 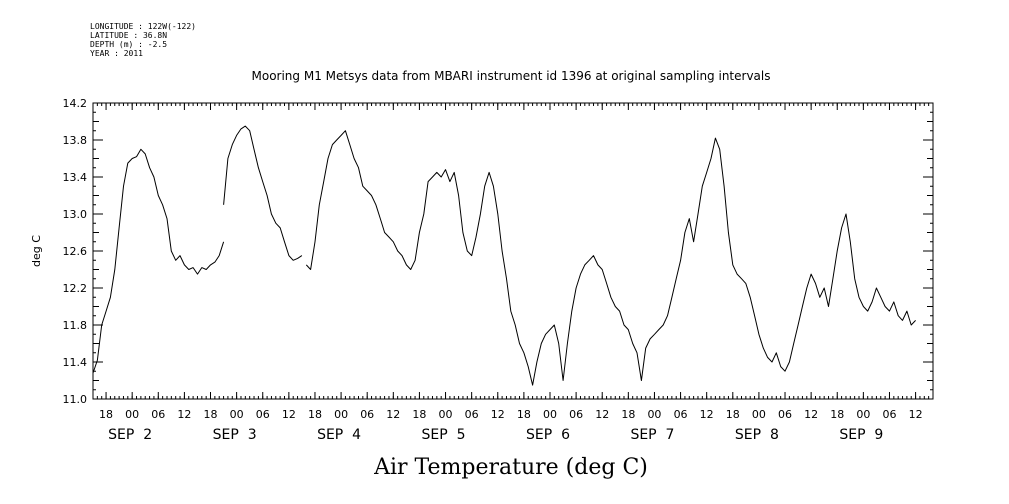 What do you see at coordinates (75, 140) in the screenshot?
I see `y-tick-label: 13.8` at bounding box center [75, 140].